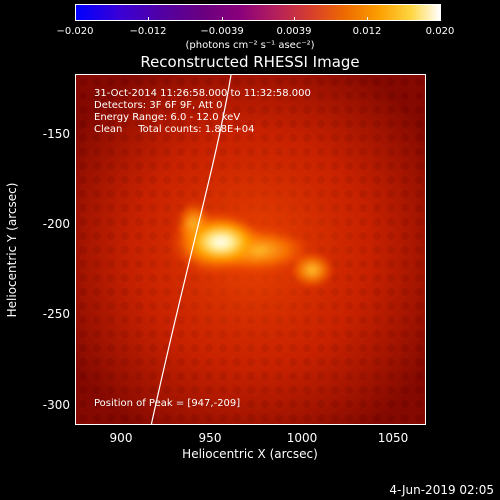 This screenshot has width=500, height=500. Describe the element at coordinates (258, 12) in the screenshot. I see `colorbar` at that location.